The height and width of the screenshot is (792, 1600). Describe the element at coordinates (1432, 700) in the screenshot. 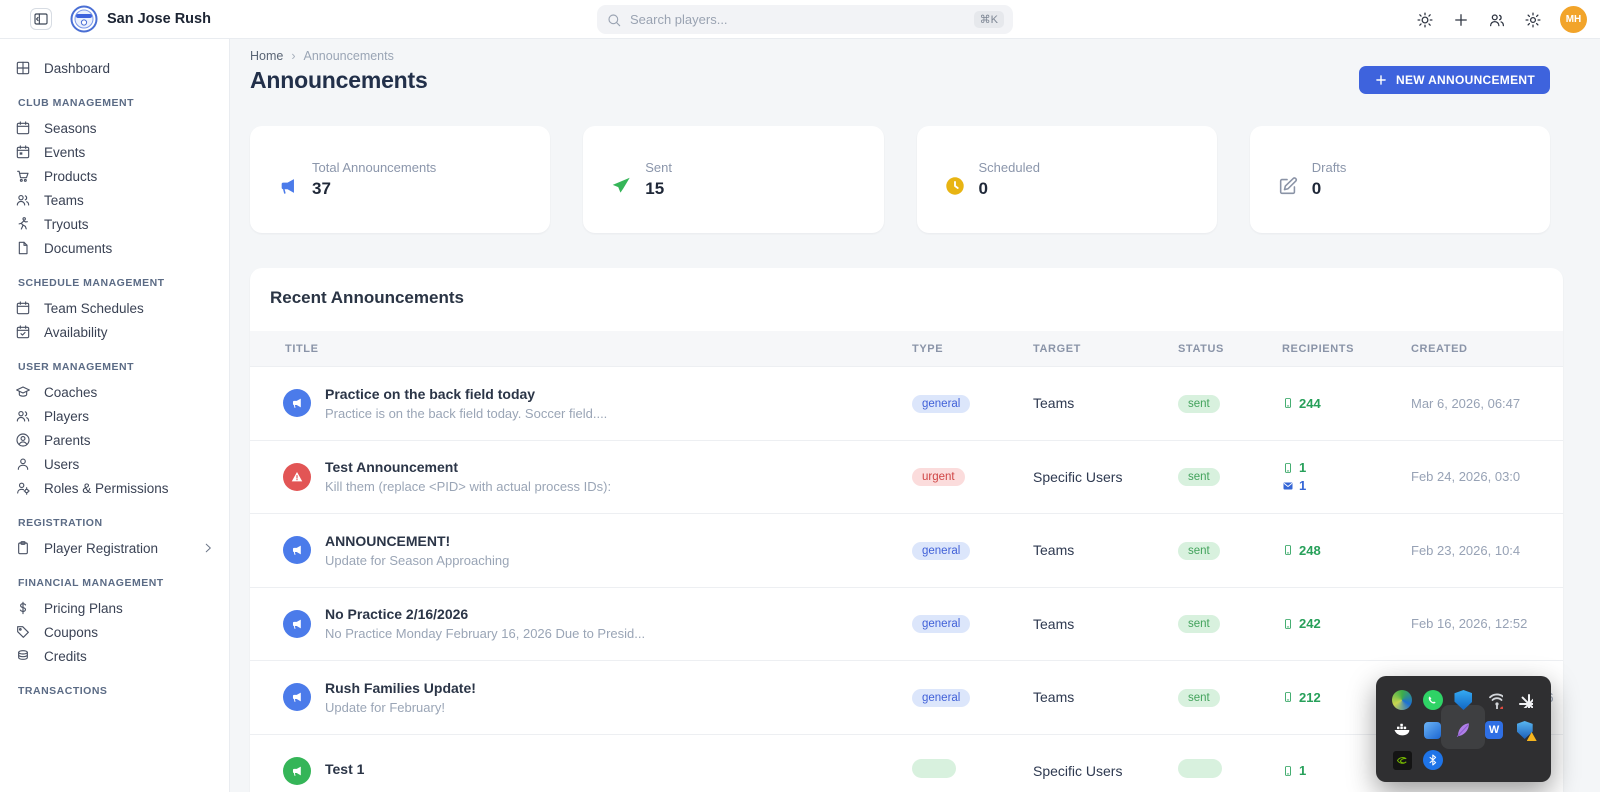

I see `whatsapp-icon` at that location.